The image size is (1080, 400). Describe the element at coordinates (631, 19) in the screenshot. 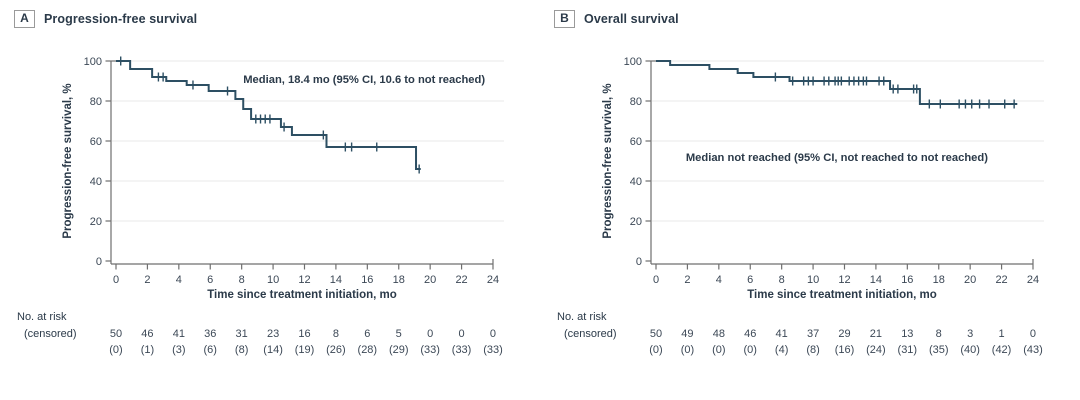

I see `panel-title: Overall survival` at that location.